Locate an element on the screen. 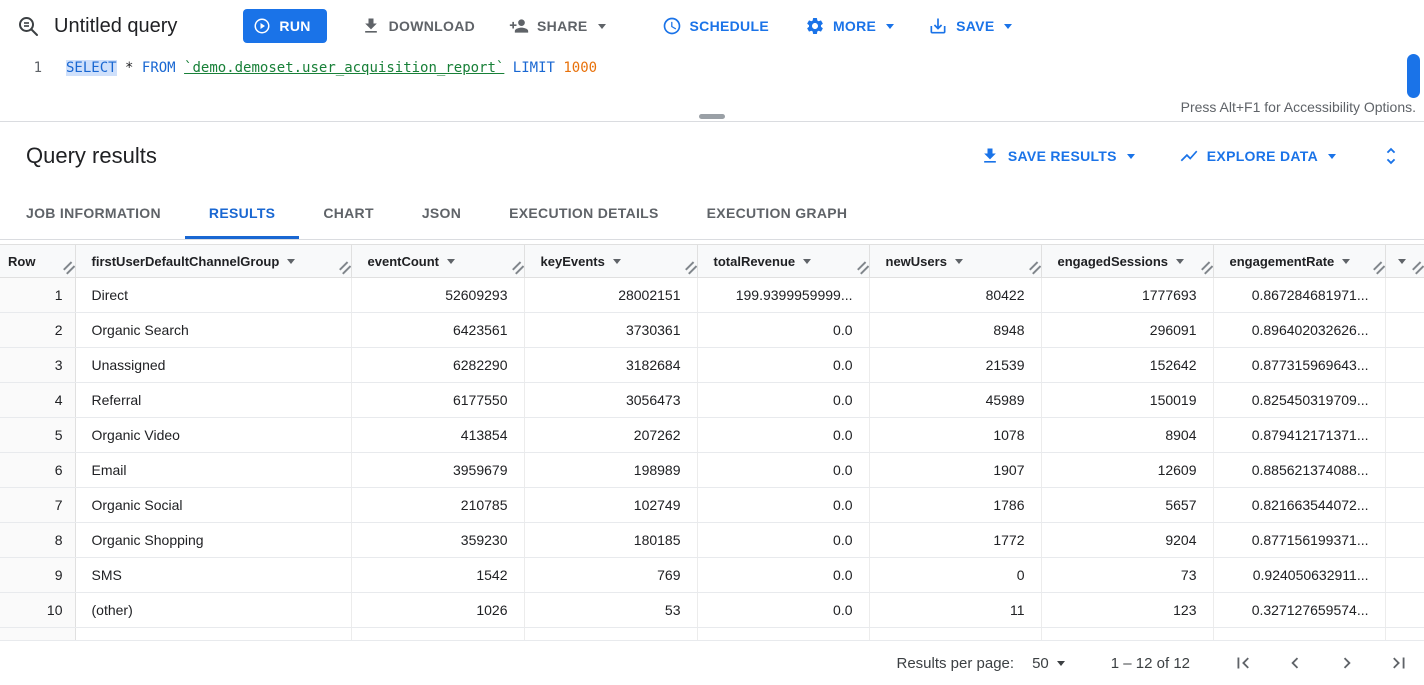  splitter-handle is located at coordinates (712, 116).